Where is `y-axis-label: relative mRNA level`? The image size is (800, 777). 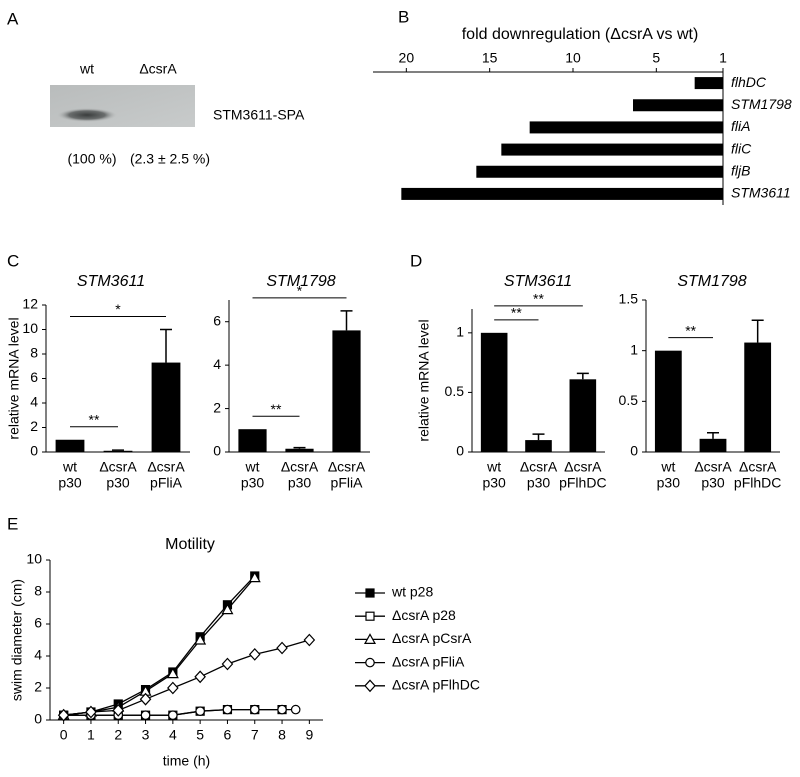 y-axis-label: relative mRNA level is located at coordinates (14, 378).